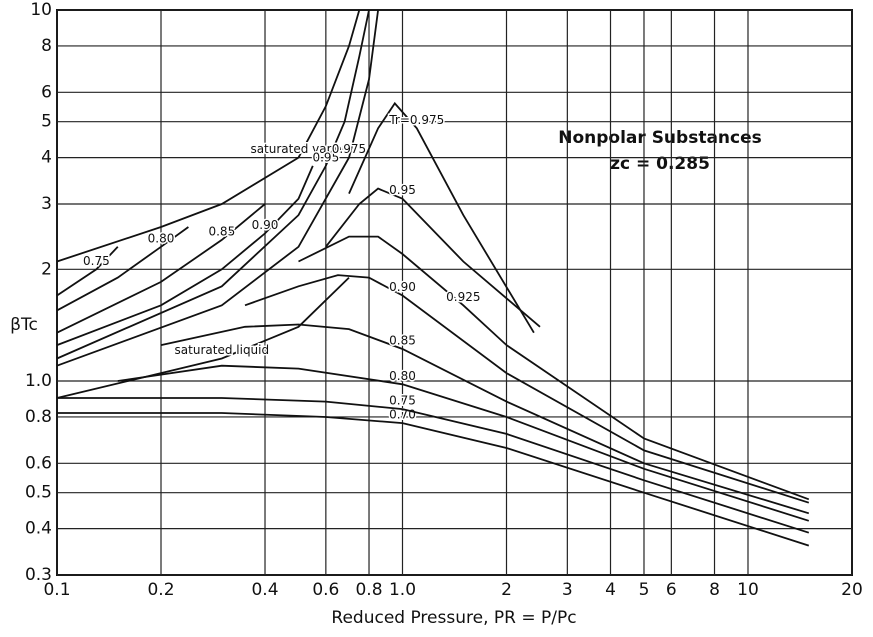  I want to click on x-tick-label: 0.1, so click(56, 590).